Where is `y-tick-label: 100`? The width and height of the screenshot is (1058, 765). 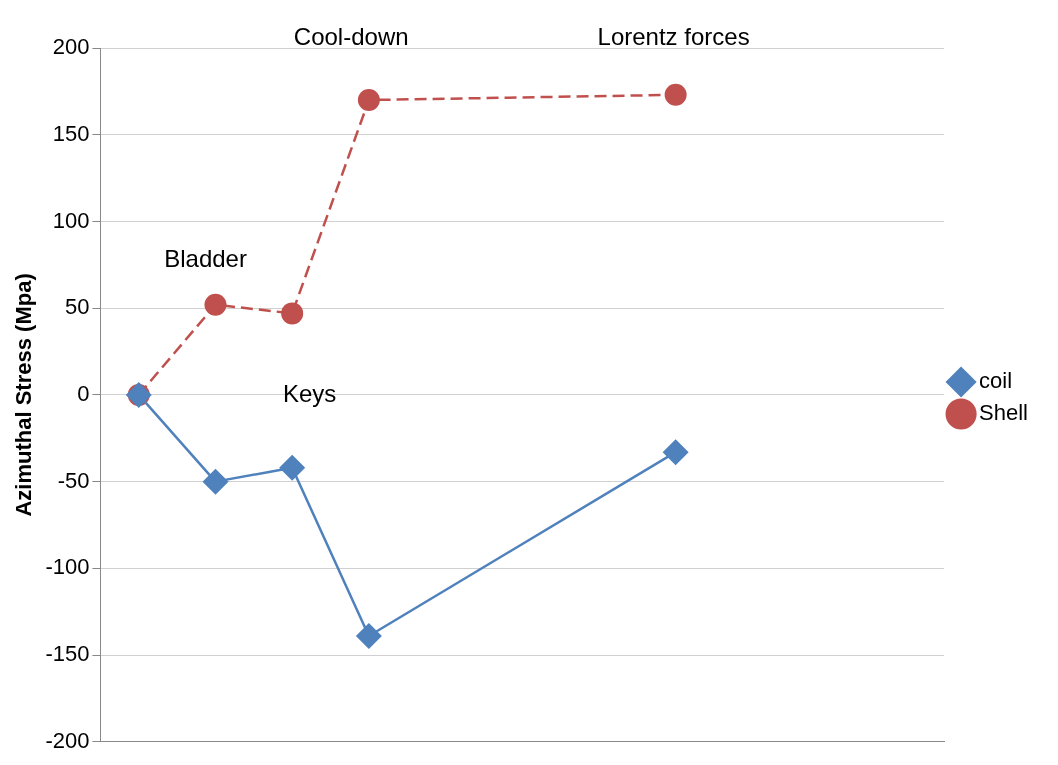 y-tick-label: 100 is located at coordinates (71, 220).